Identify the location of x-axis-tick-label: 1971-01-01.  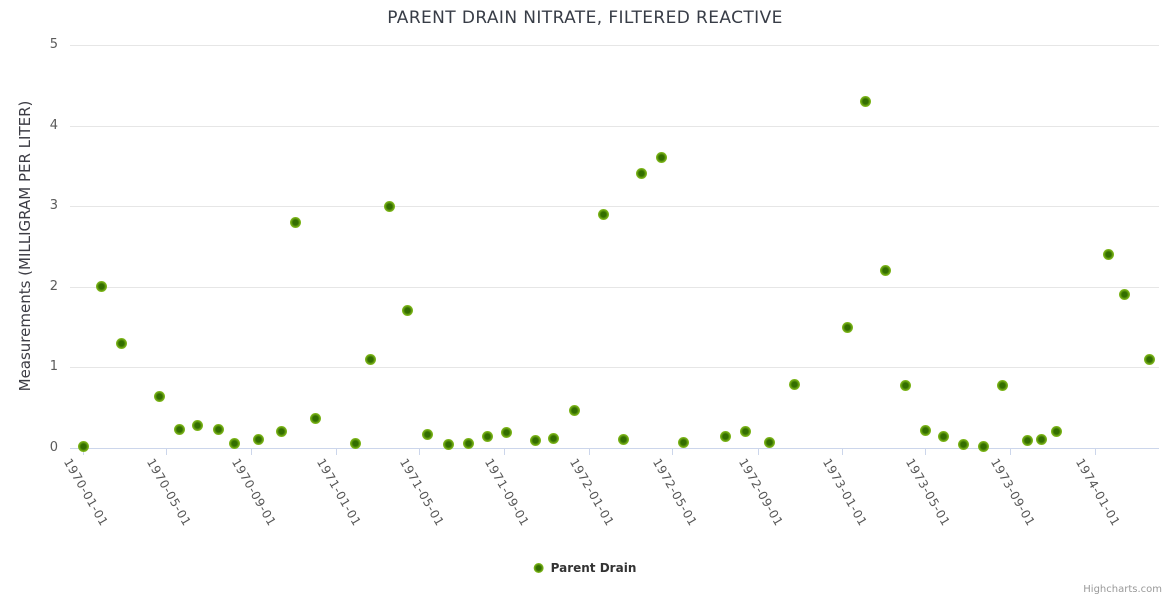
(338, 492).